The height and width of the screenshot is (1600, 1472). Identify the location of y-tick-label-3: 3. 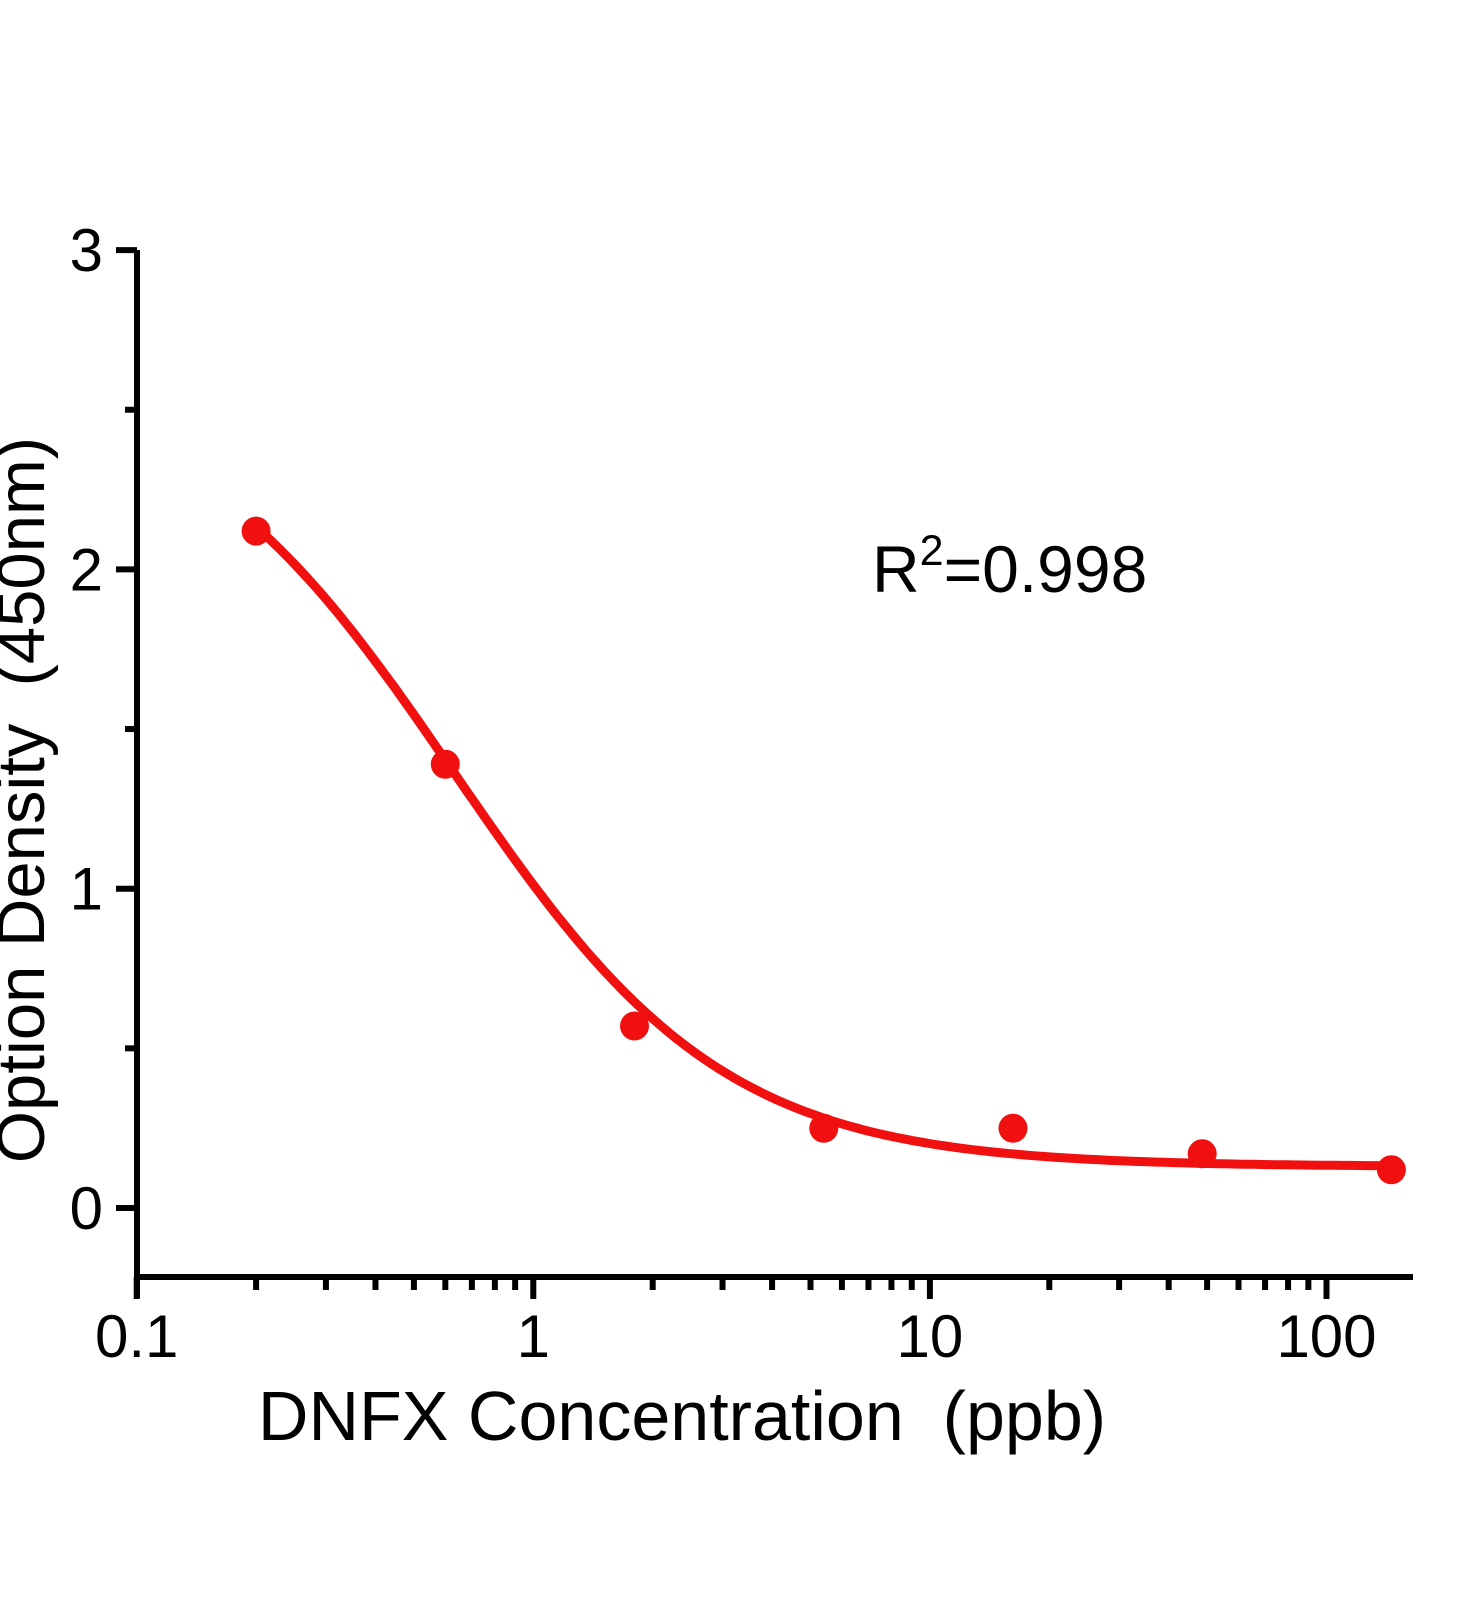
(86, 250).